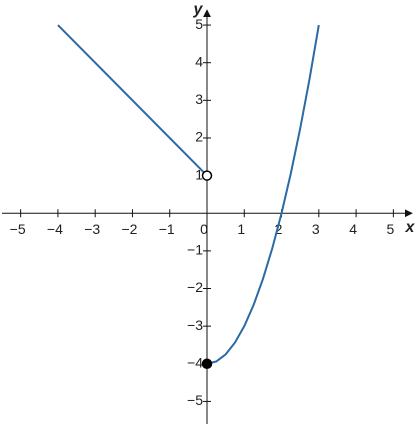  What do you see at coordinates (92, 229) in the screenshot?
I see `x-tick-label: −3` at bounding box center [92, 229].